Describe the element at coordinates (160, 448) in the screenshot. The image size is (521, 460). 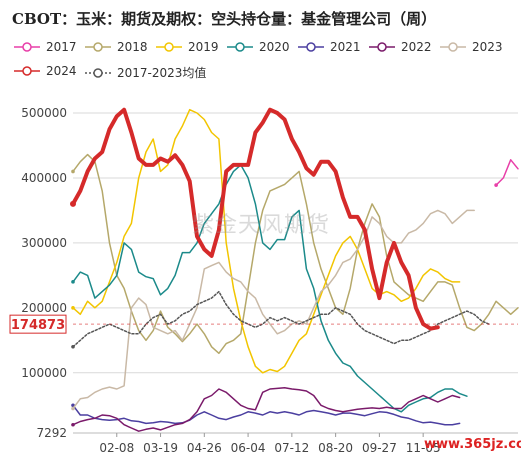
I see `x-tick-label: 03-19` at that location.